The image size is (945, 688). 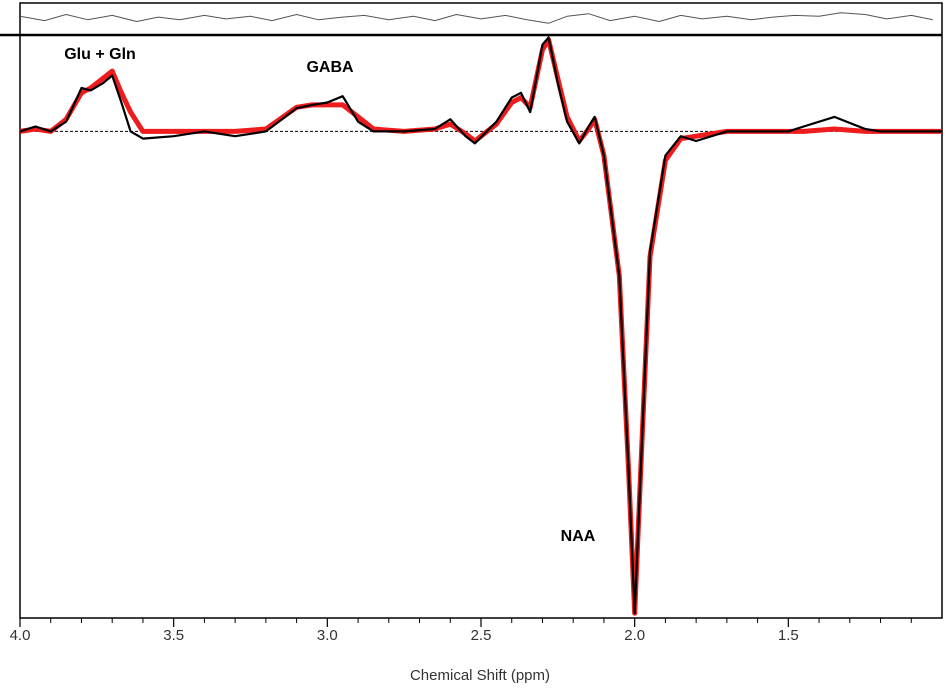 What do you see at coordinates (173, 635) in the screenshot?
I see `x-tick-label: 3.5` at bounding box center [173, 635].